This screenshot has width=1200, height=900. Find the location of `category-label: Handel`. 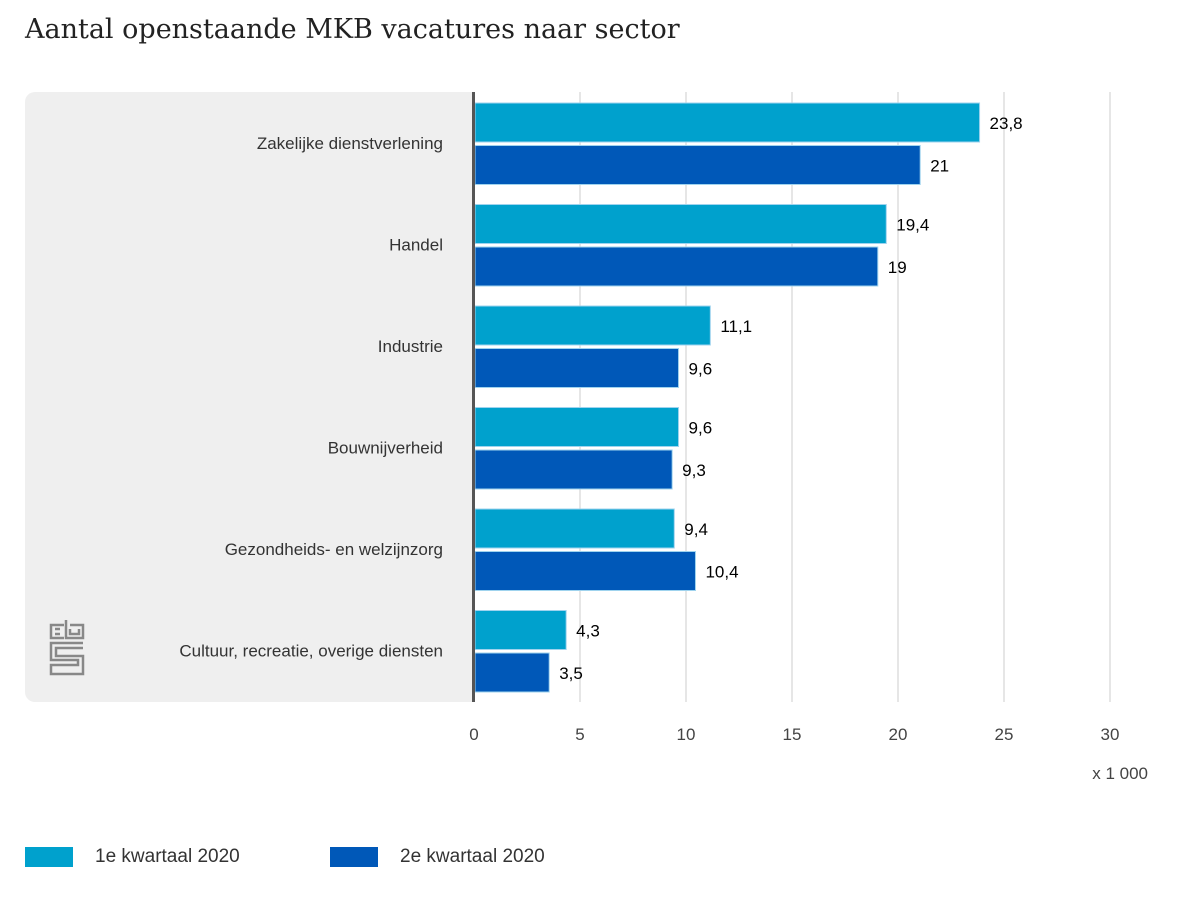

category-label: Handel is located at coordinates (416, 245).